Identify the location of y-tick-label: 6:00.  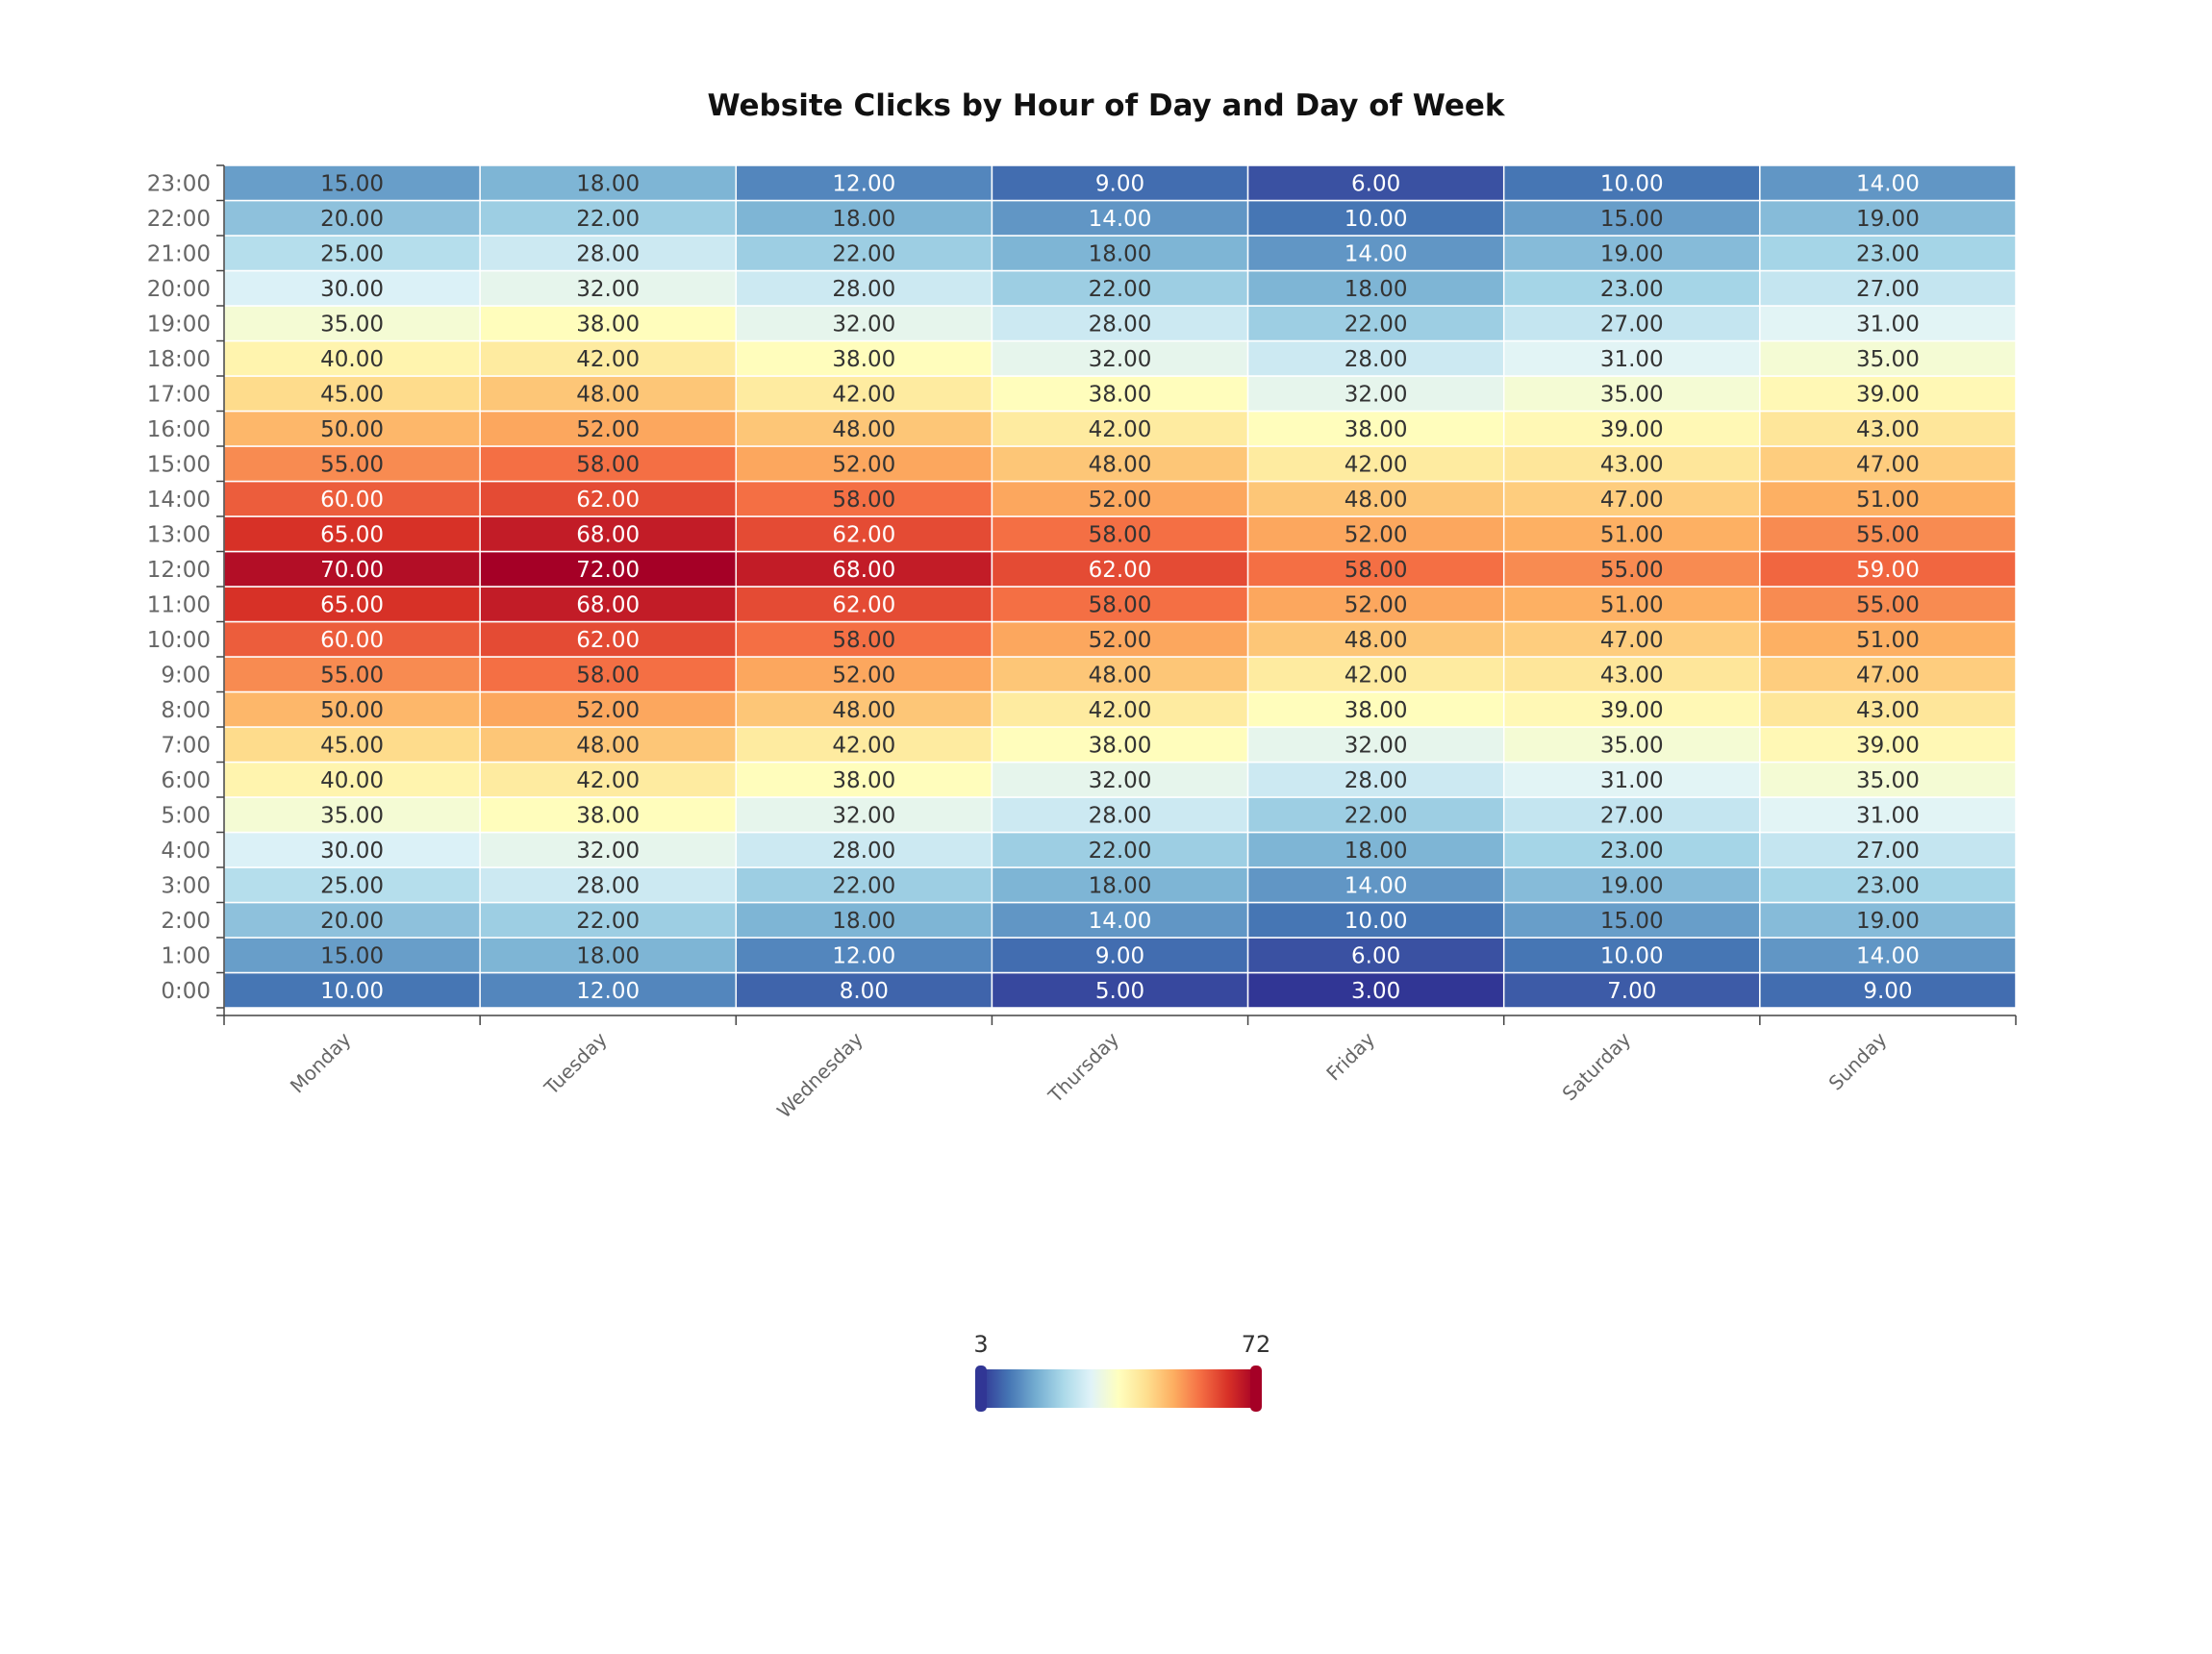
(186, 780).